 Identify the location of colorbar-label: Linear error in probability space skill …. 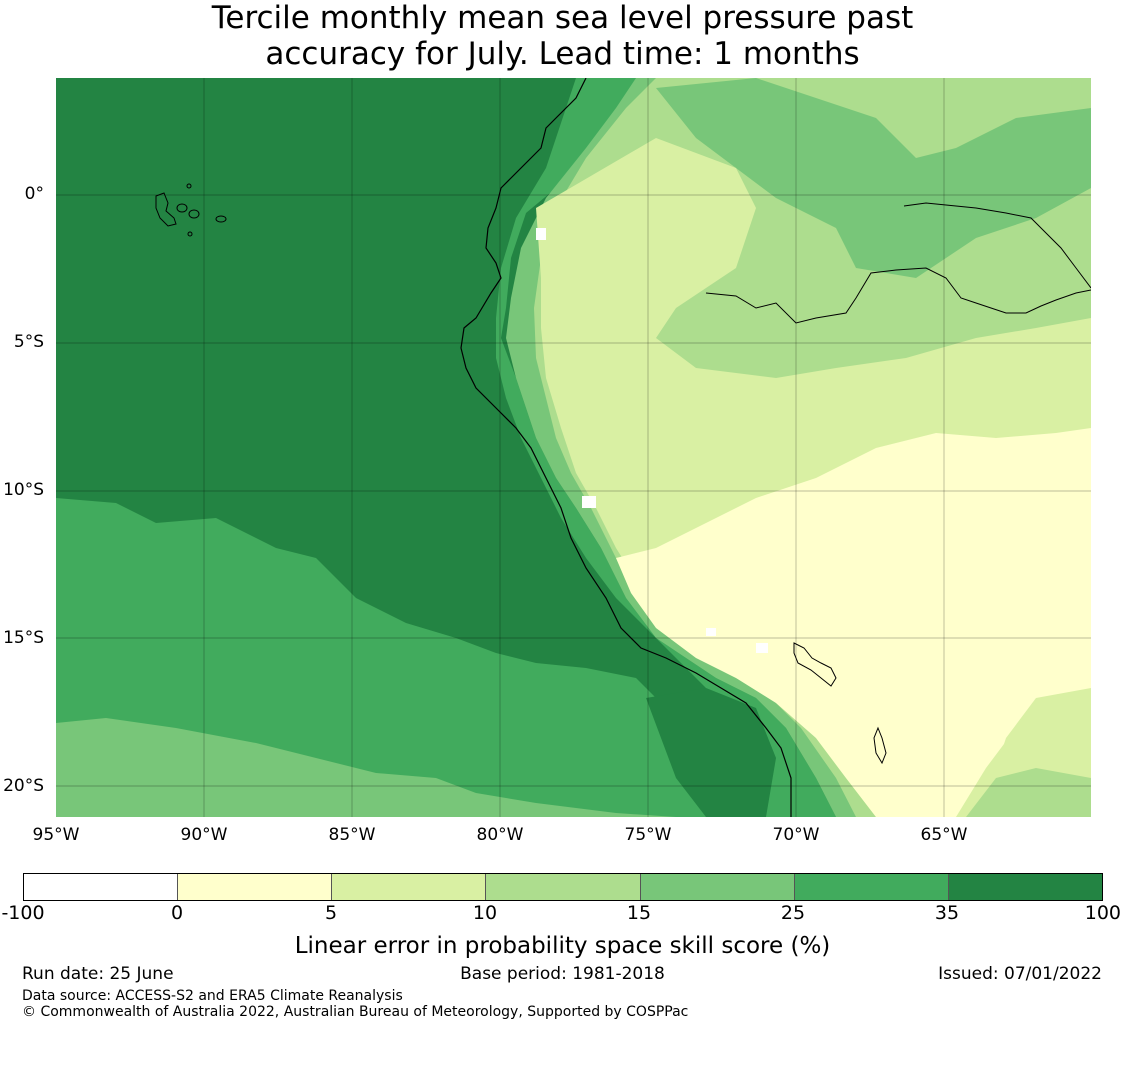
(562, 946).